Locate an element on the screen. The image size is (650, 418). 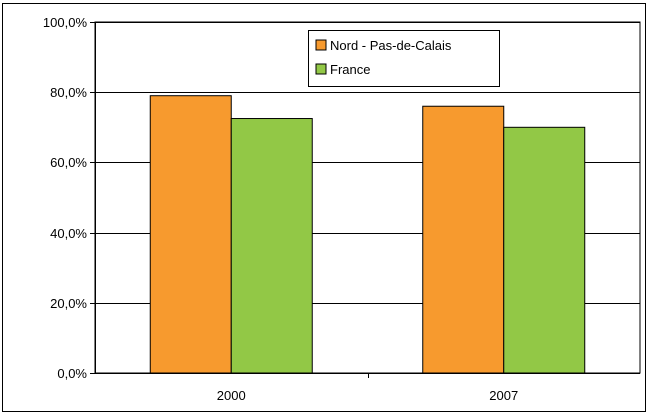
y-tick-label: 0,0% is located at coordinates (72, 373).